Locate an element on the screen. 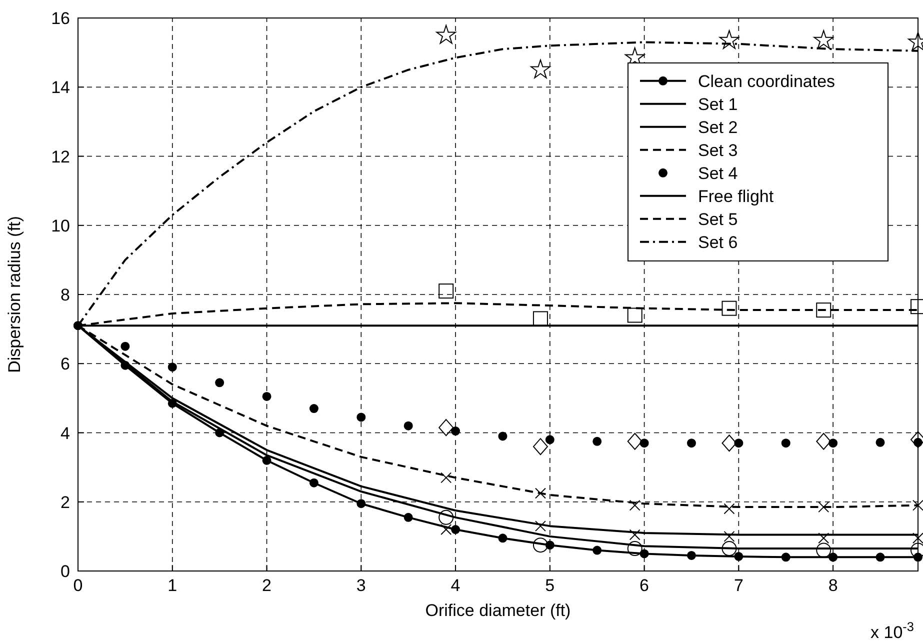 The width and height of the screenshot is (923, 644). x-tick-label: 8 is located at coordinates (833, 585).